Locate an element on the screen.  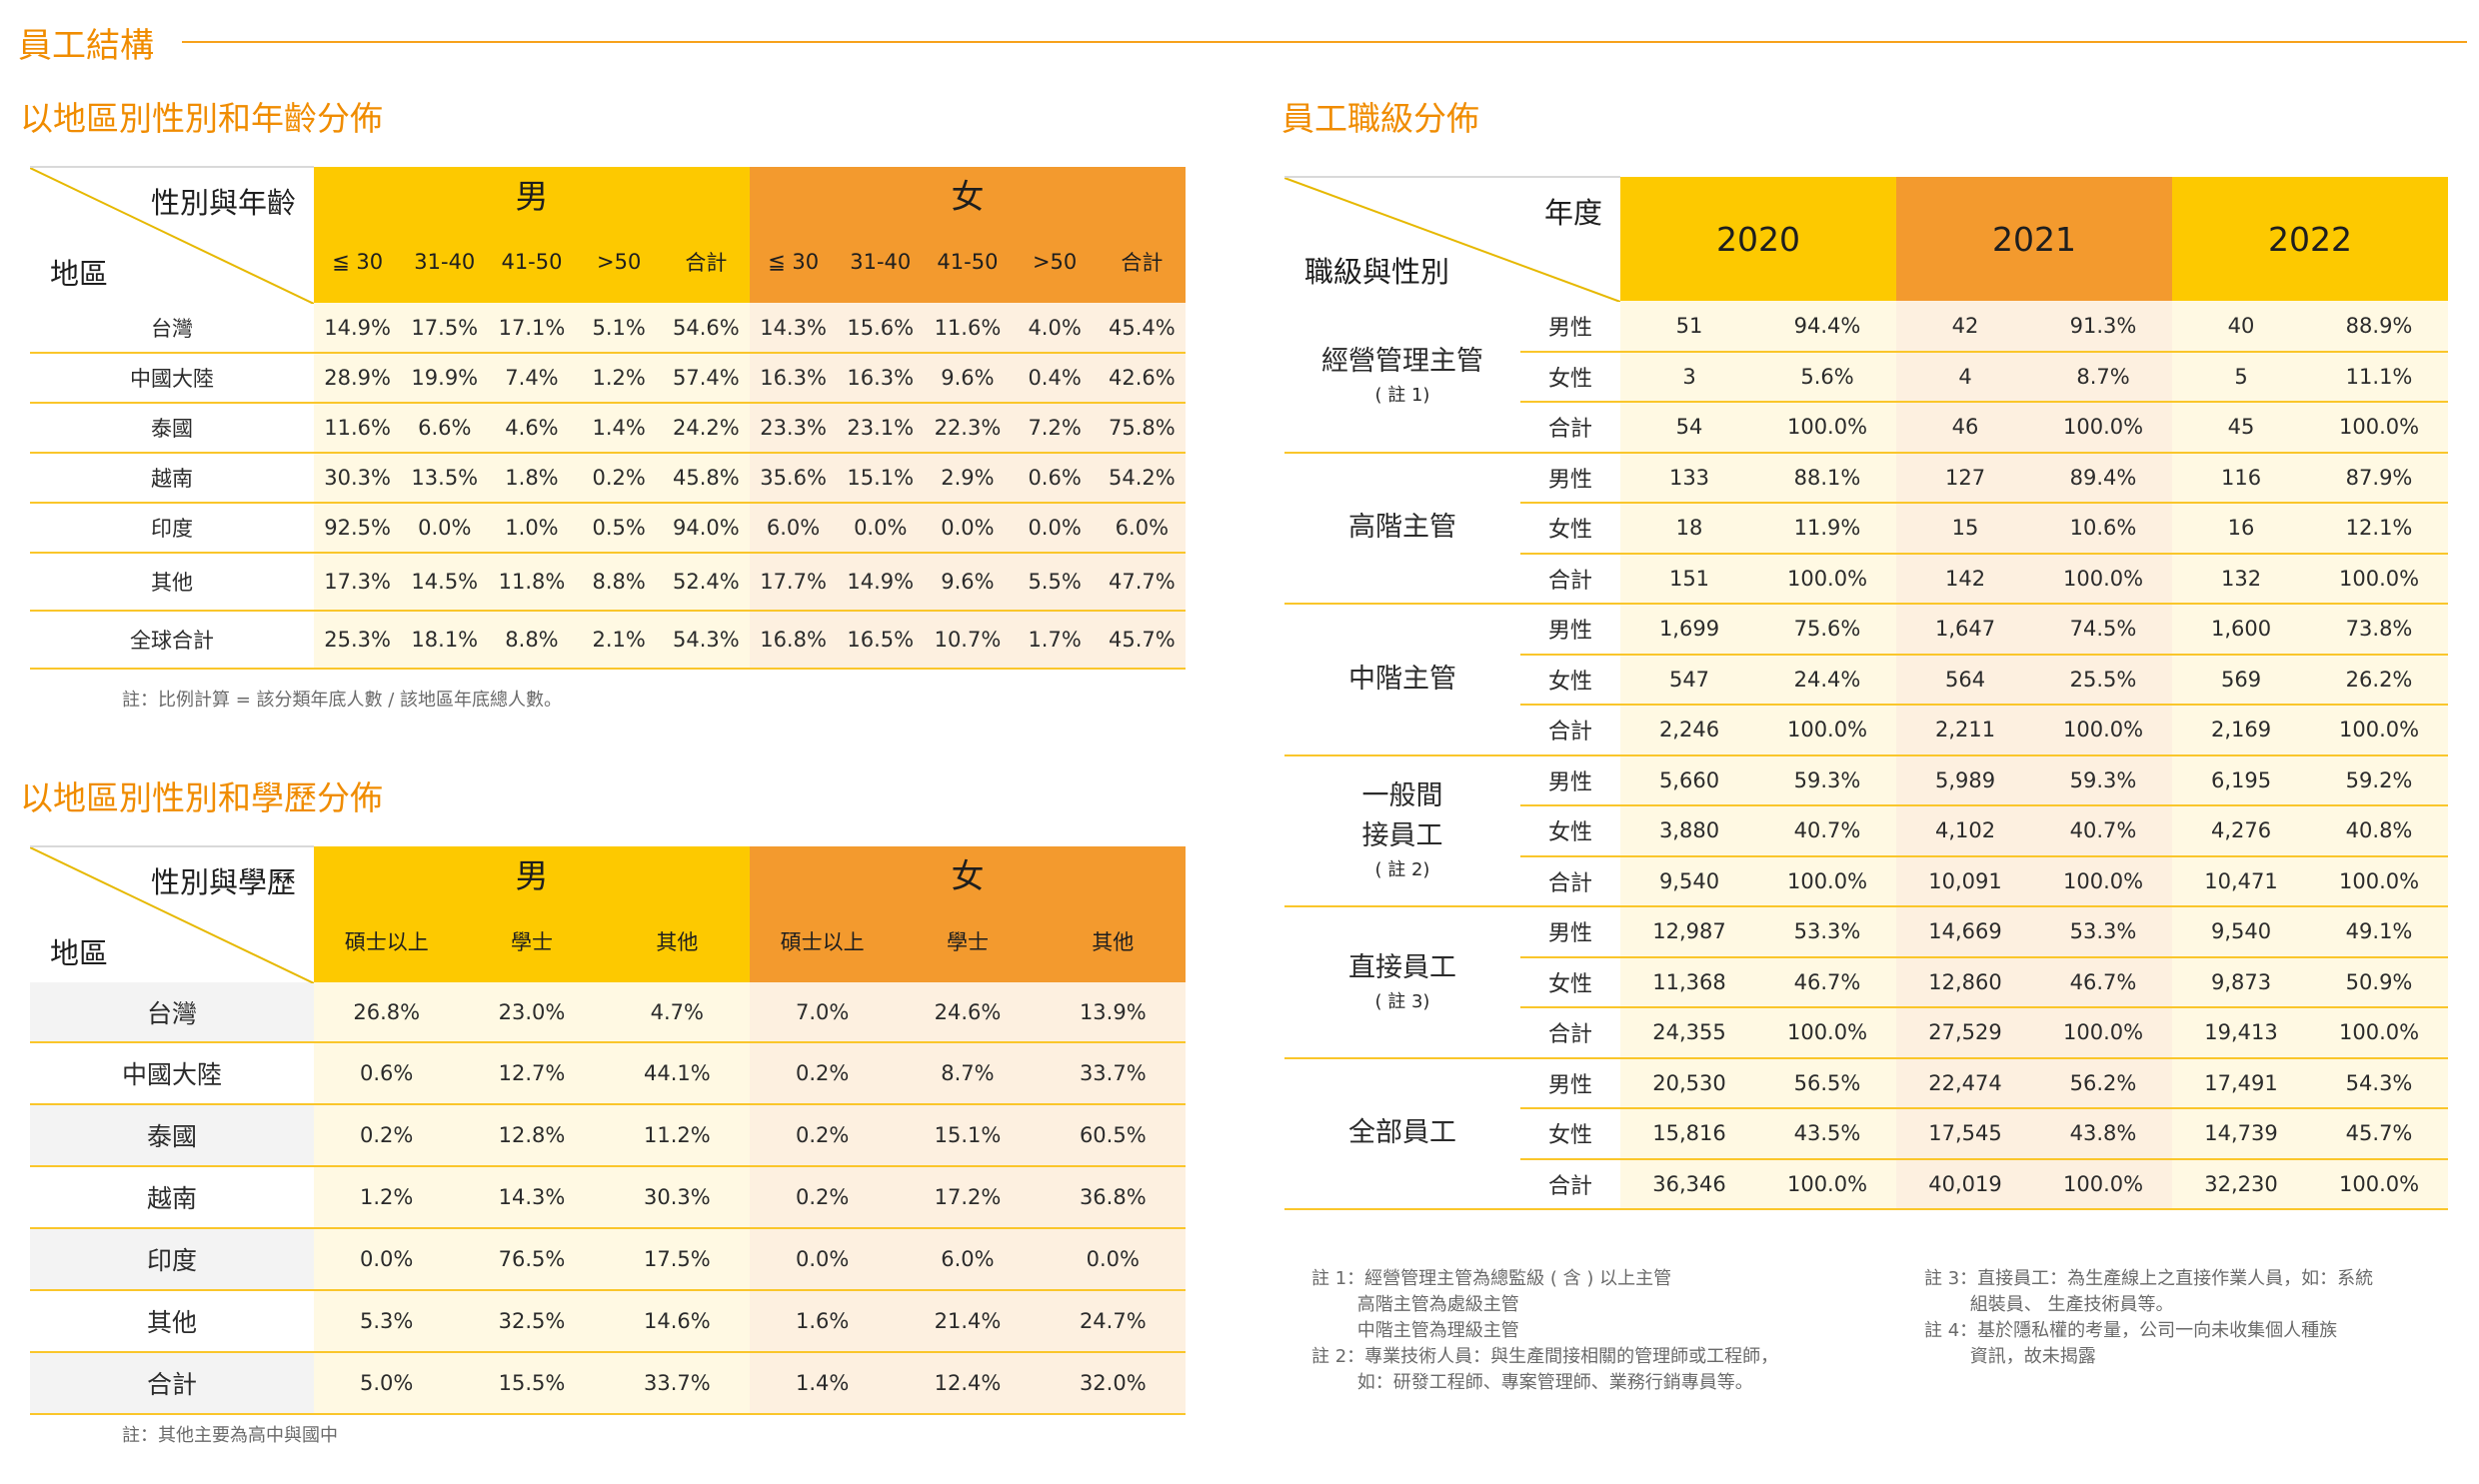
table-cell: 15.5% is located at coordinates (532, 1383).